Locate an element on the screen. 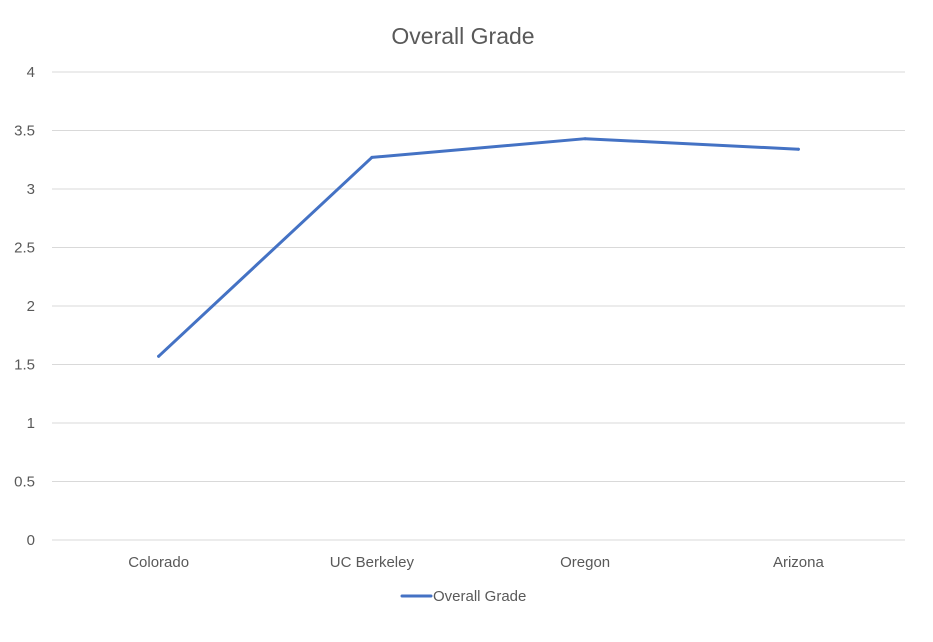 The height and width of the screenshot is (642, 933). y-tick-label: 0 is located at coordinates (31, 540).